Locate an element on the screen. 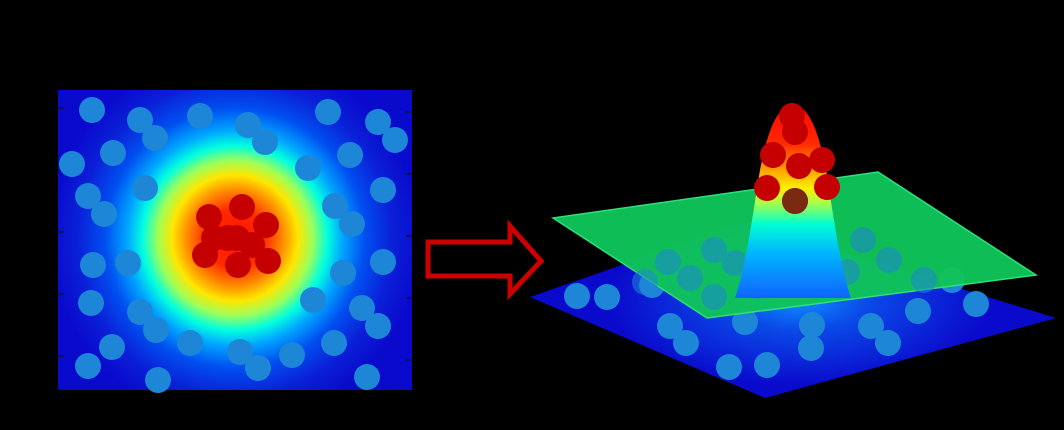 This screenshot has height=430, width=1064. outer-class-points-3d-below is located at coordinates (776, 323).